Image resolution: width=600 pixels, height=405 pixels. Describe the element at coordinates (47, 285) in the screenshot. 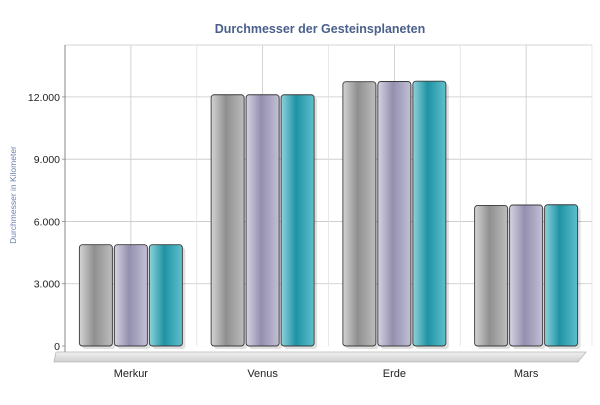

I see `y-tick-label: 3.000` at that location.